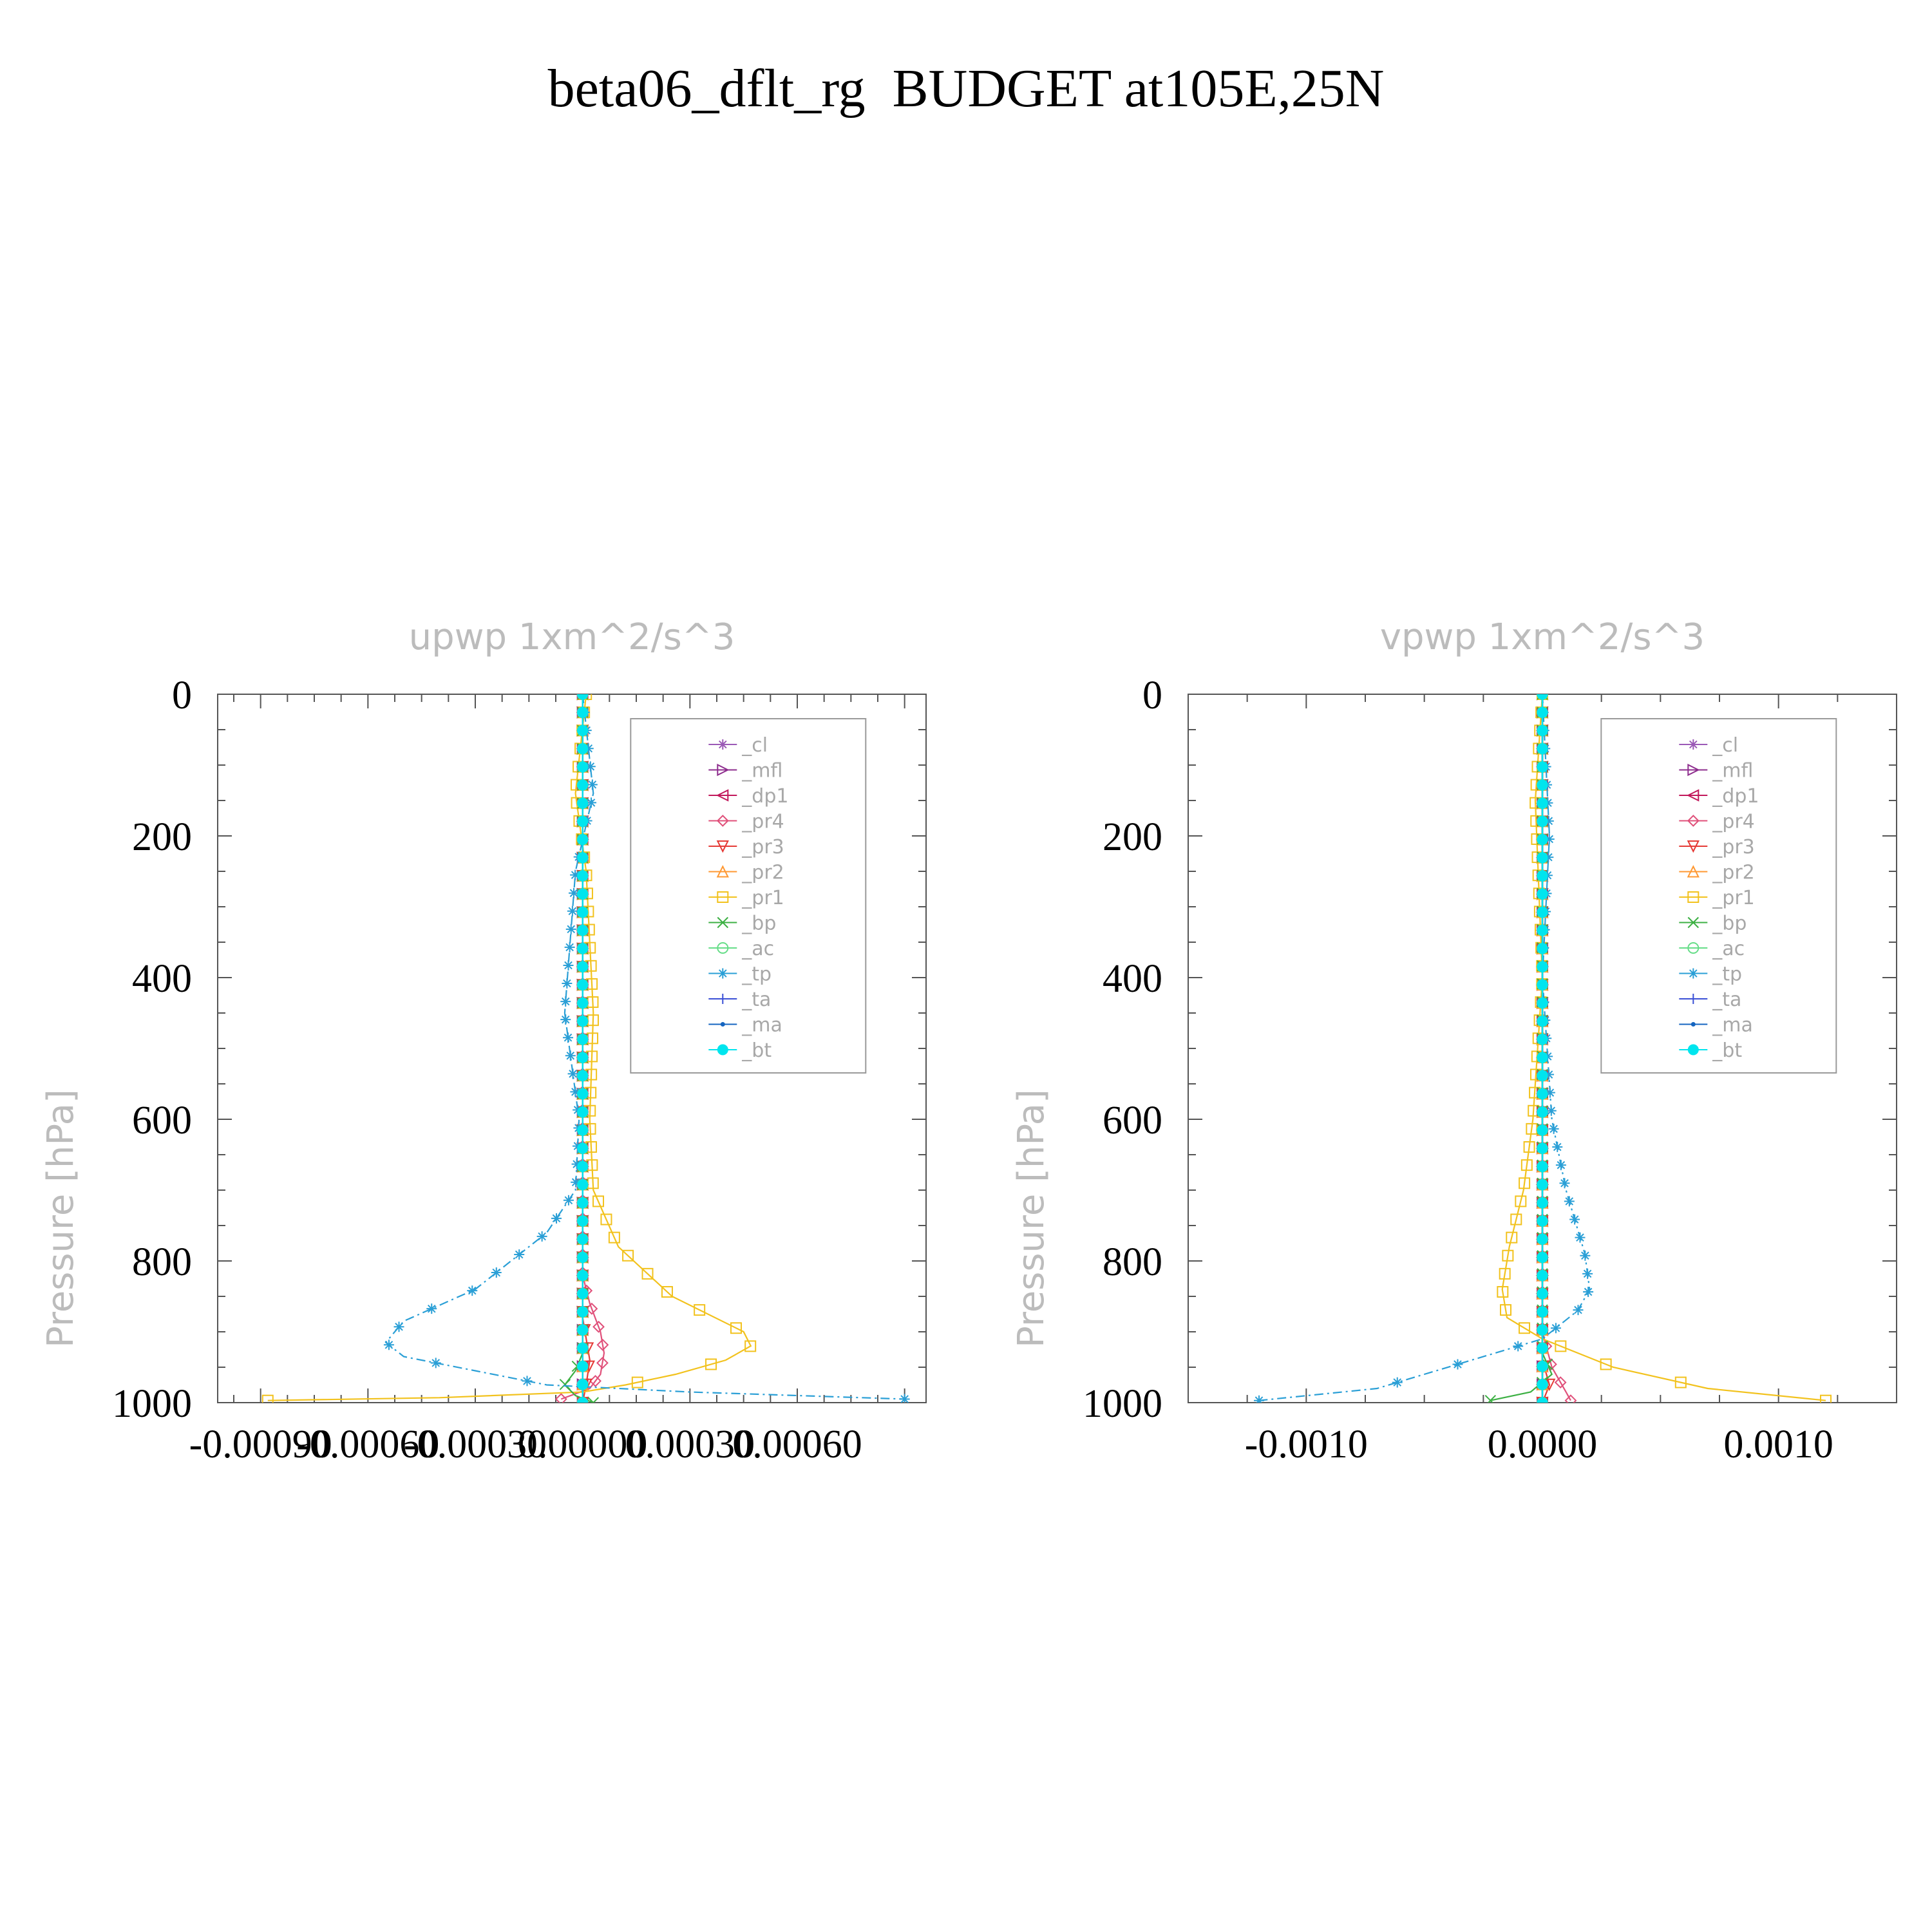 The width and height of the screenshot is (1932, 1932). What do you see at coordinates (1727, 1000) in the screenshot?
I see `legend-label: _ta` at bounding box center [1727, 1000].